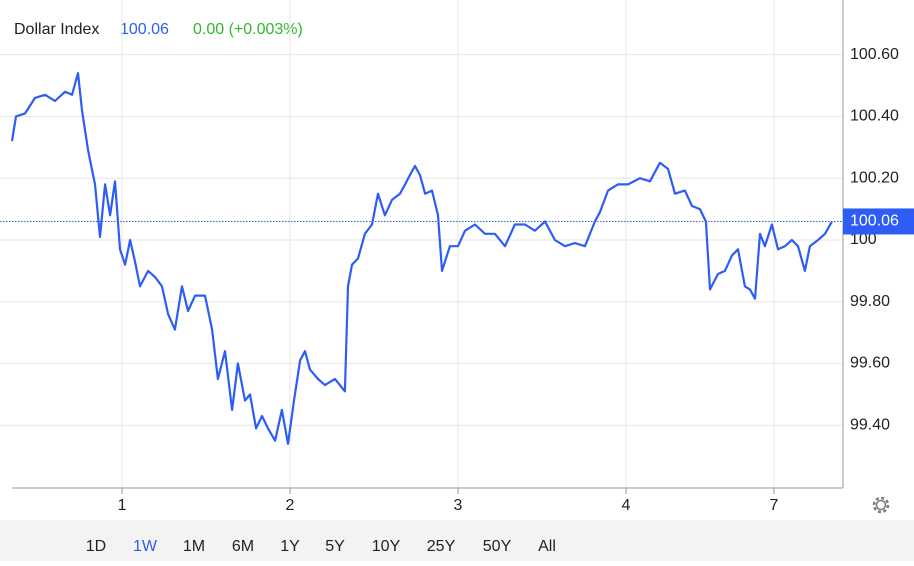 This screenshot has width=914, height=566. I want to click on range-button: All, so click(547, 546).